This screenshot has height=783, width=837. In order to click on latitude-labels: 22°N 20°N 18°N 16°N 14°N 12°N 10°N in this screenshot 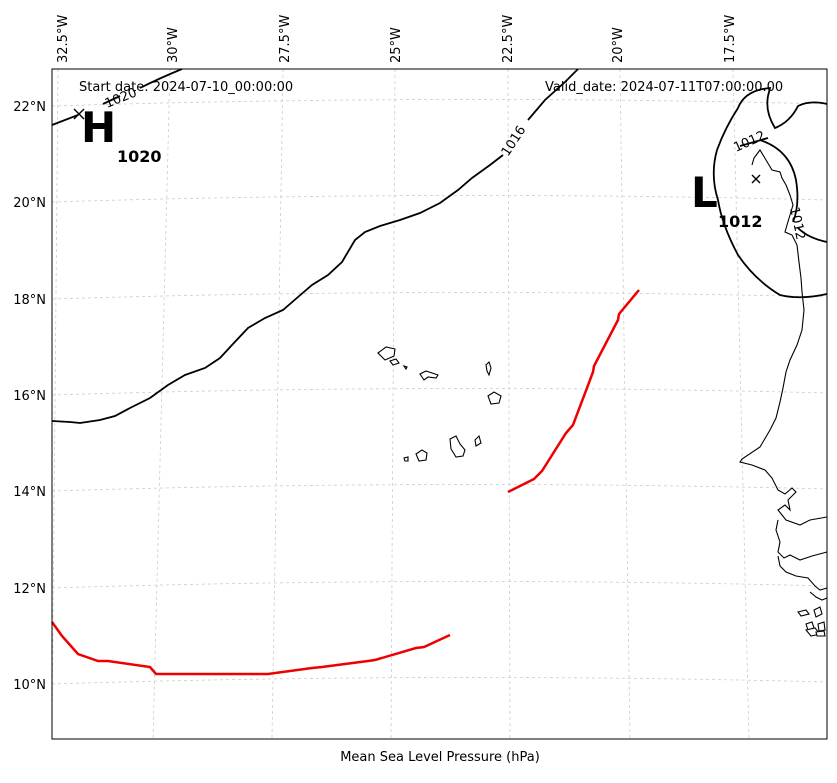, I will do `click(29, 396)`.